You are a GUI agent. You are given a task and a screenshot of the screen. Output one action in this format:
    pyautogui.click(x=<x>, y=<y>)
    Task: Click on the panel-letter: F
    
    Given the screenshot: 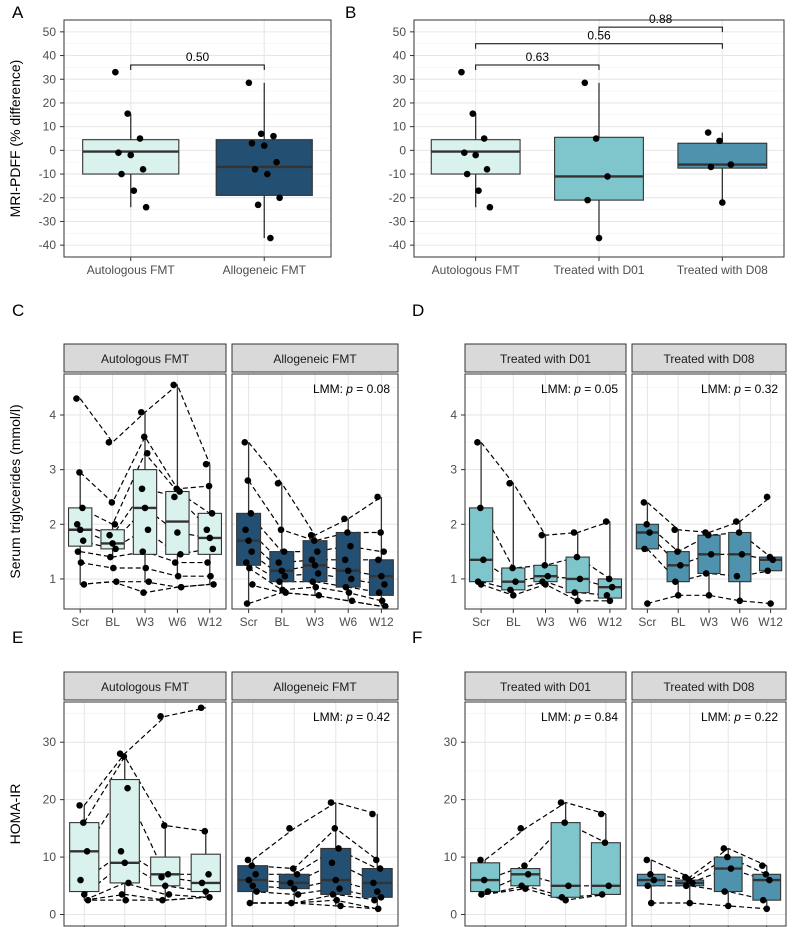 What is the action you would take?
    pyautogui.click(x=417, y=637)
    